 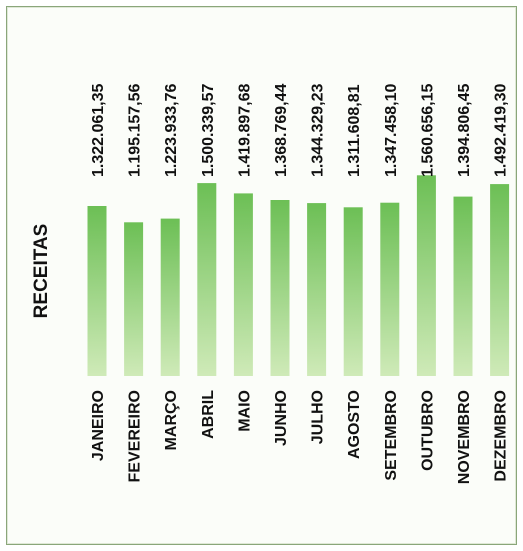 What do you see at coordinates (208, 414) in the screenshot?
I see `category-label-4: ABRIL` at bounding box center [208, 414].